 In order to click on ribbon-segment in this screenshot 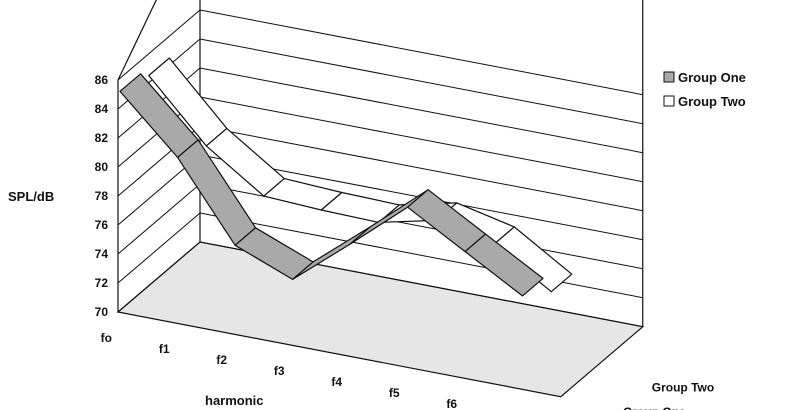, I will do `click(504, 265)`.